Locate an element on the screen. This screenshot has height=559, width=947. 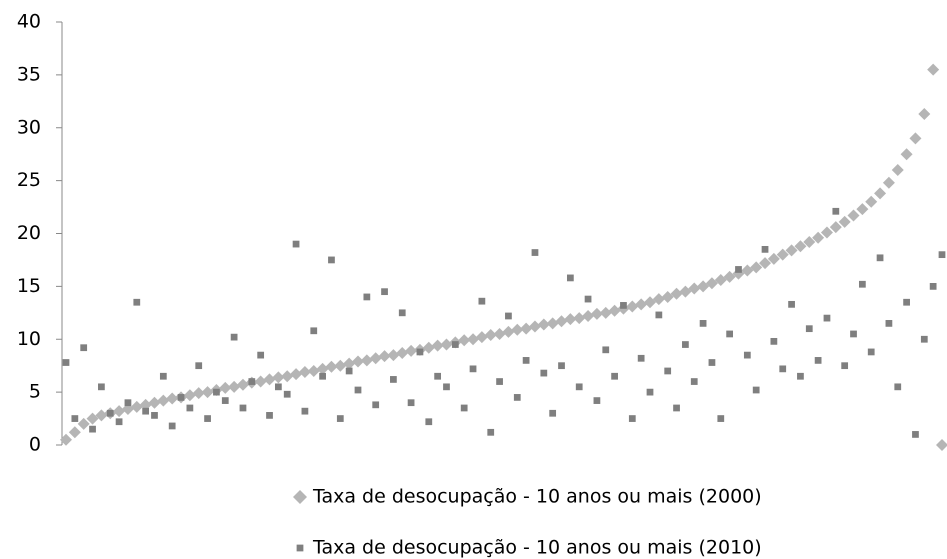
y-tick-label: 0 is located at coordinates (35, 445).